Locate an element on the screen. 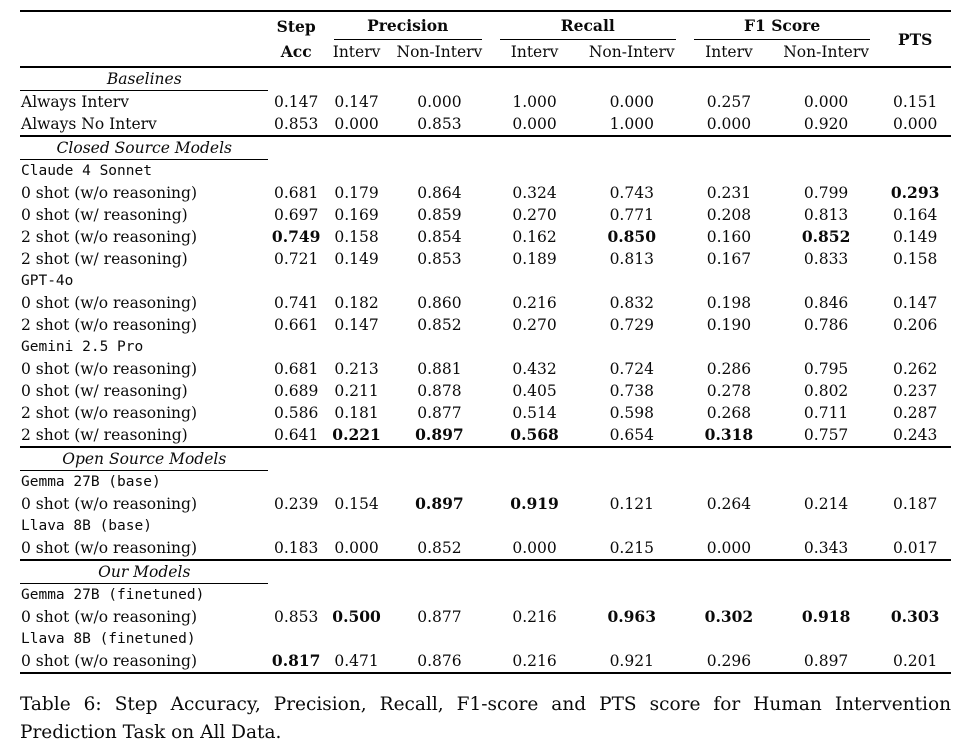 The image size is (972, 749). cell-f1-noninterv: 0.813 is located at coordinates (826, 215).